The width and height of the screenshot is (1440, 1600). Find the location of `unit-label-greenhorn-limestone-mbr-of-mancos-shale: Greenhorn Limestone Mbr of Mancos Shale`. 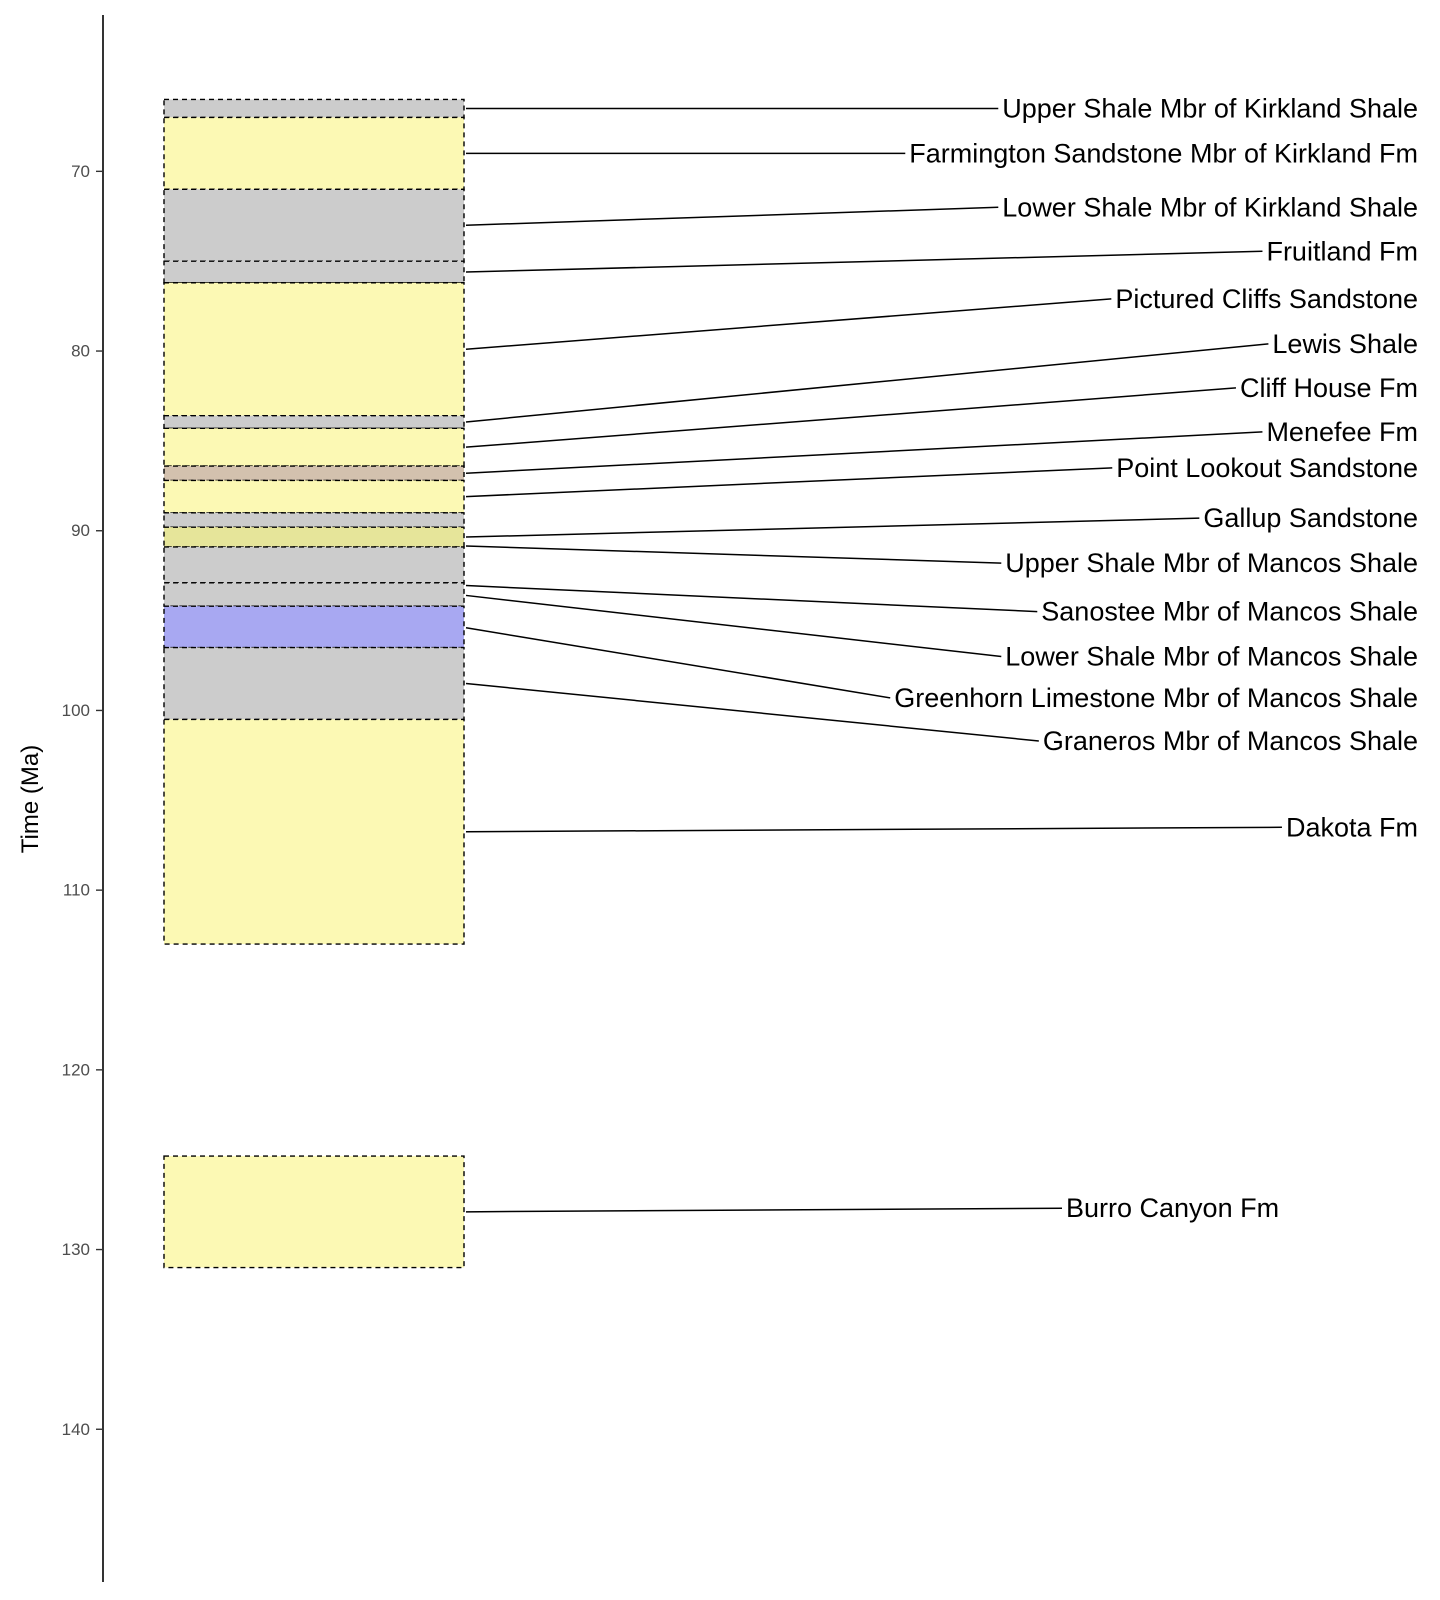

unit-label-greenhorn-limestone-mbr-of-mancos-shale: Greenhorn Limestone Mbr of Mancos Shale is located at coordinates (1156, 698).